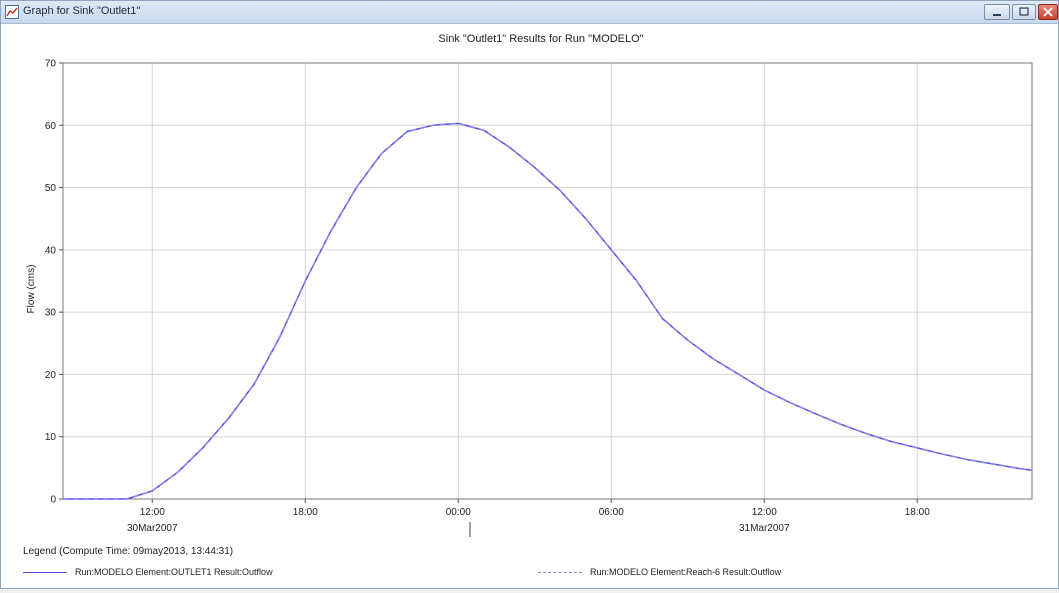 Image resolution: width=1059 pixels, height=593 pixels. I want to click on minimize-button, so click(997, 12).